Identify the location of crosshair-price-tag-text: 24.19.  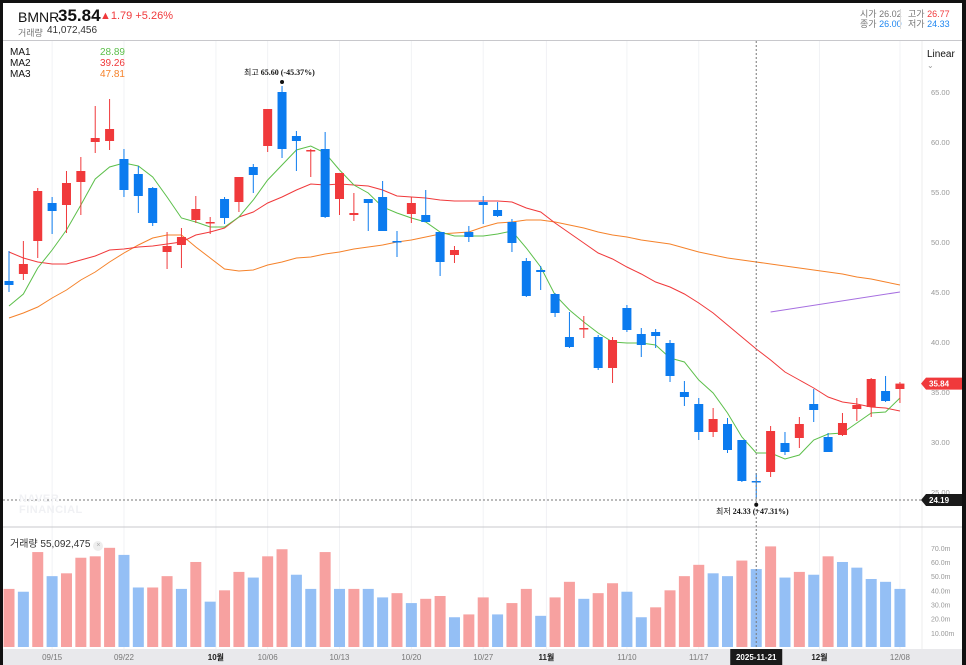
(939, 500).